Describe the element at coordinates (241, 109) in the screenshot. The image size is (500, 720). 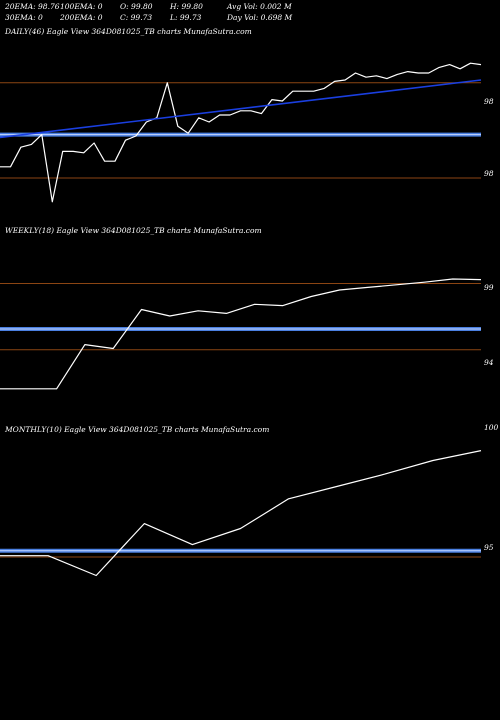
I see `daily-ema-line` at that location.